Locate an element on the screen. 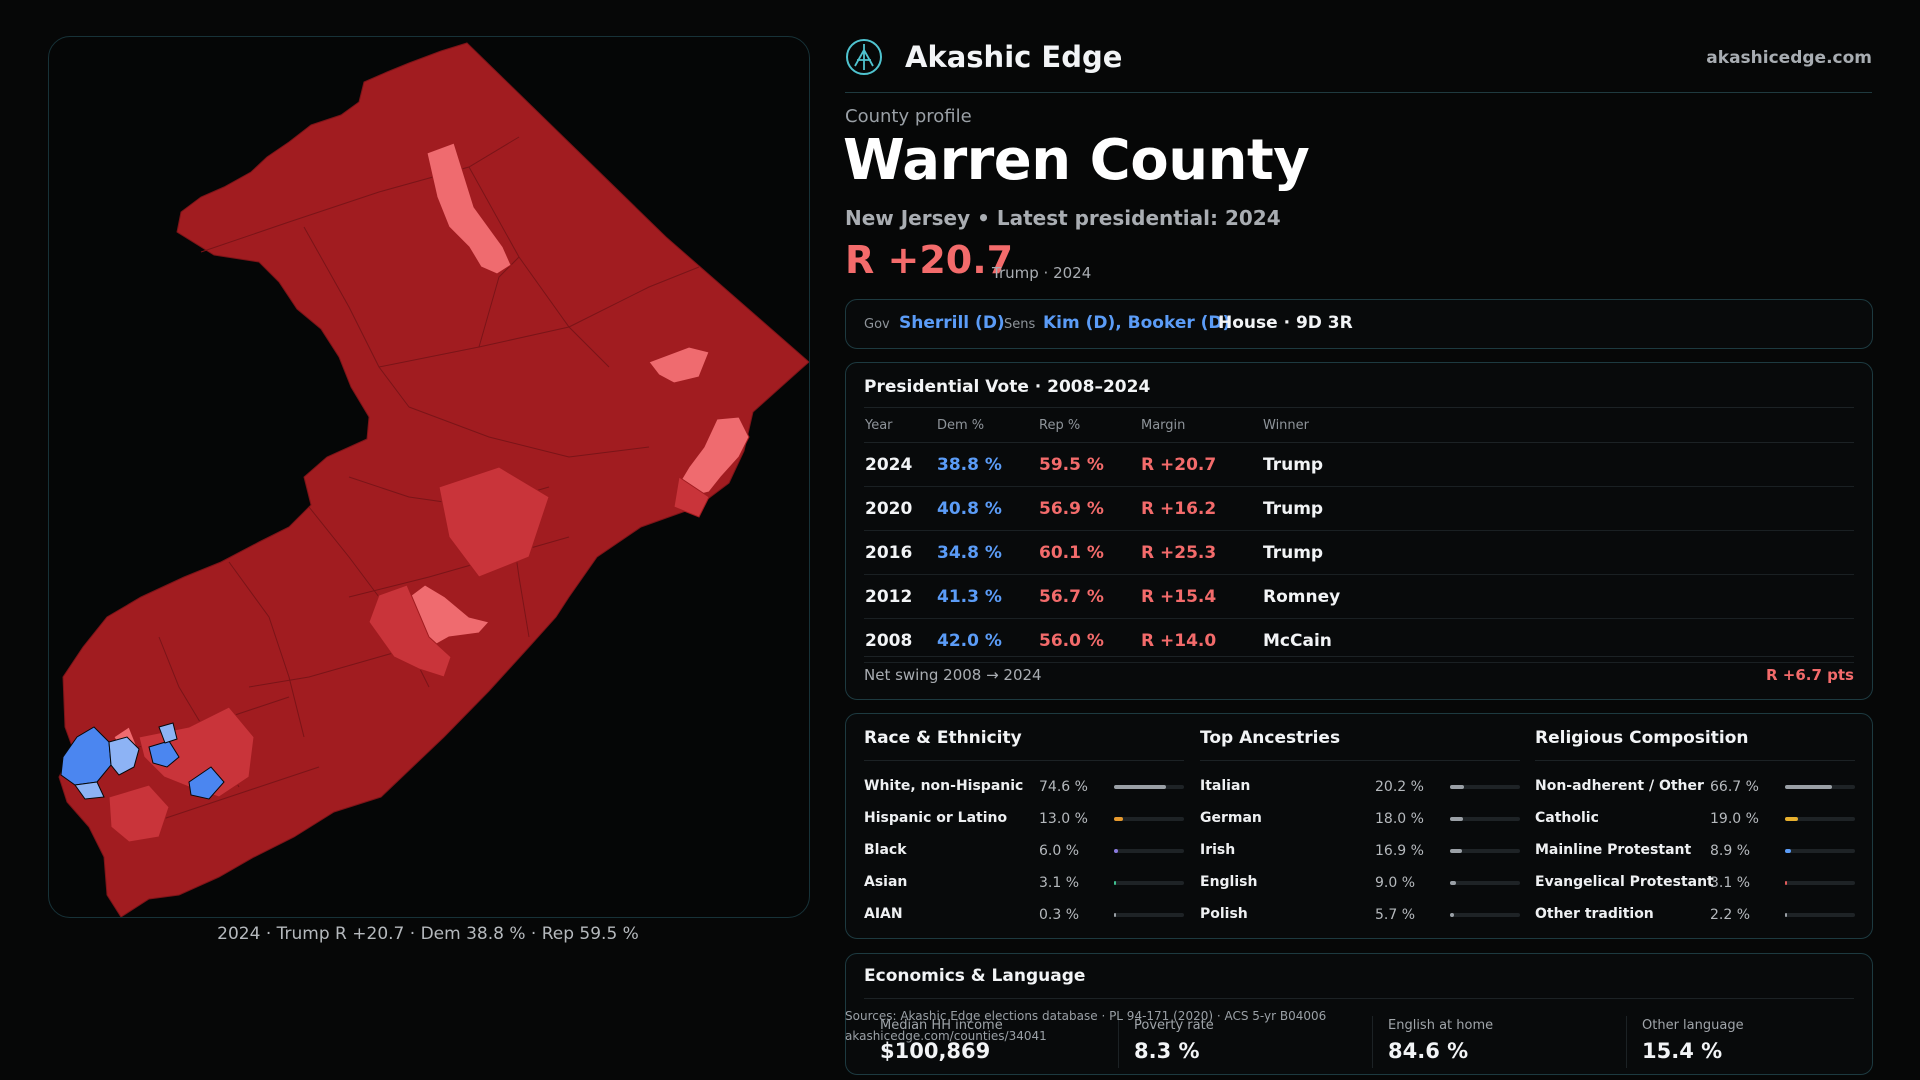 Image resolution: width=1920 pixels, height=1080 pixels. list-item: Evangelical Protestant 3.1 % is located at coordinates (1695, 884).